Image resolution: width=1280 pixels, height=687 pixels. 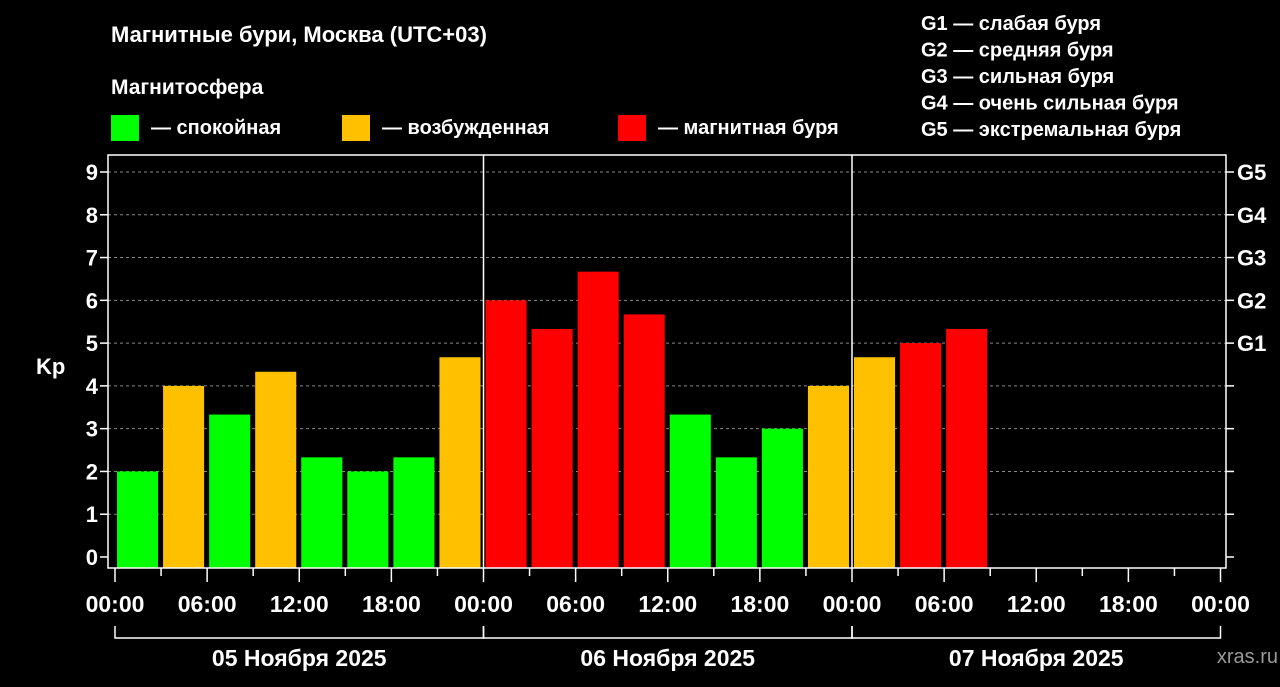 What do you see at coordinates (92, 557) in the screenshot?
I see `y-tick-label: 0` at bounding box center [92, 557].